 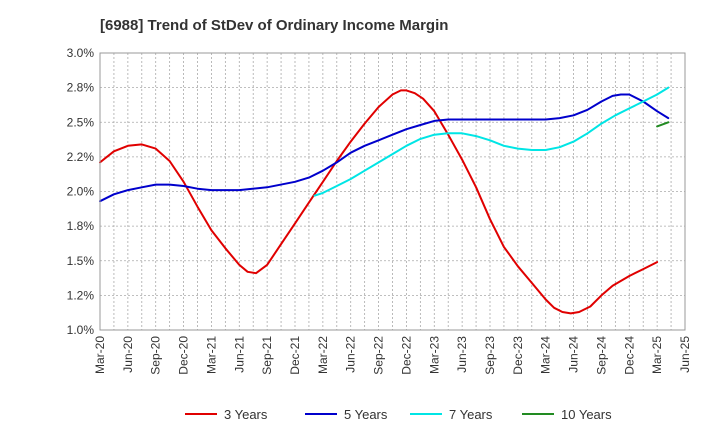 What do you see at coordinates (295, 355) in the screenshot?
I see `x-tick-label: Dec-21` at bounding box center [295, 355].